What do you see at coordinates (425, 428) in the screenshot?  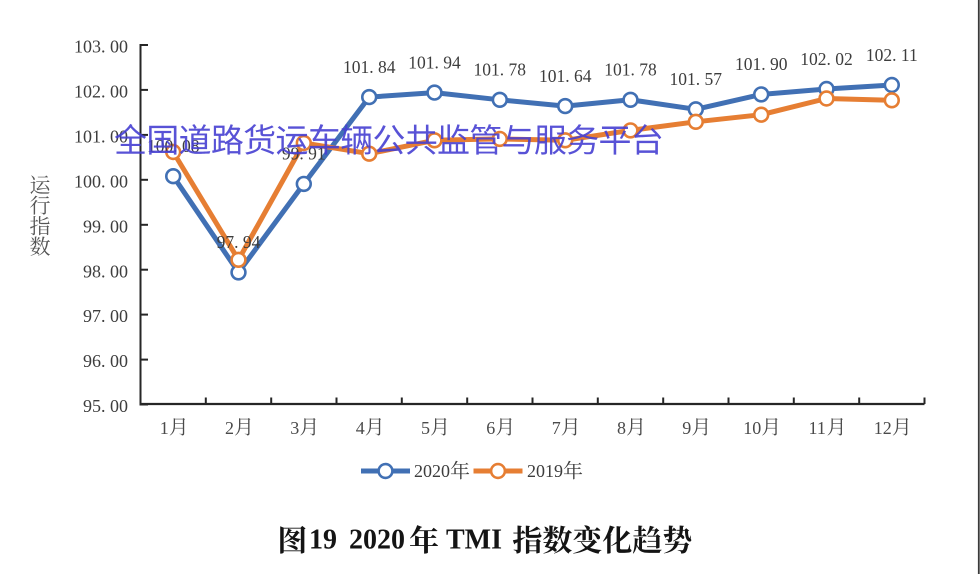 I see `svg-text: 5` at bounding box center [425, 428].